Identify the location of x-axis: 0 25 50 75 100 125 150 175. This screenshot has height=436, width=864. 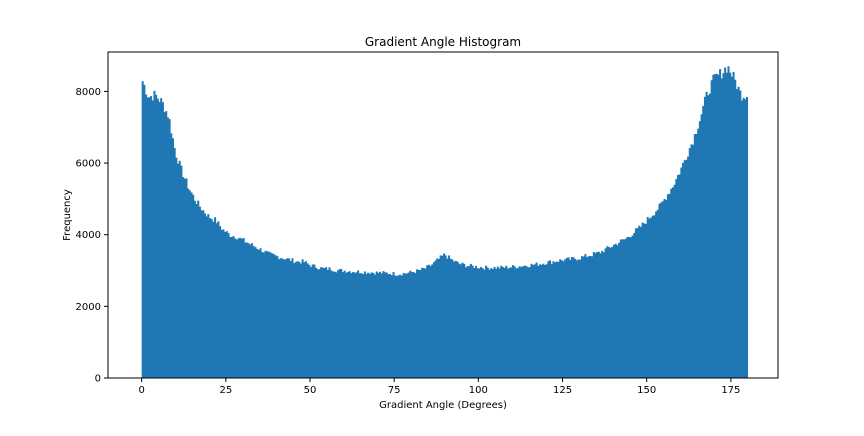
(439, 387).